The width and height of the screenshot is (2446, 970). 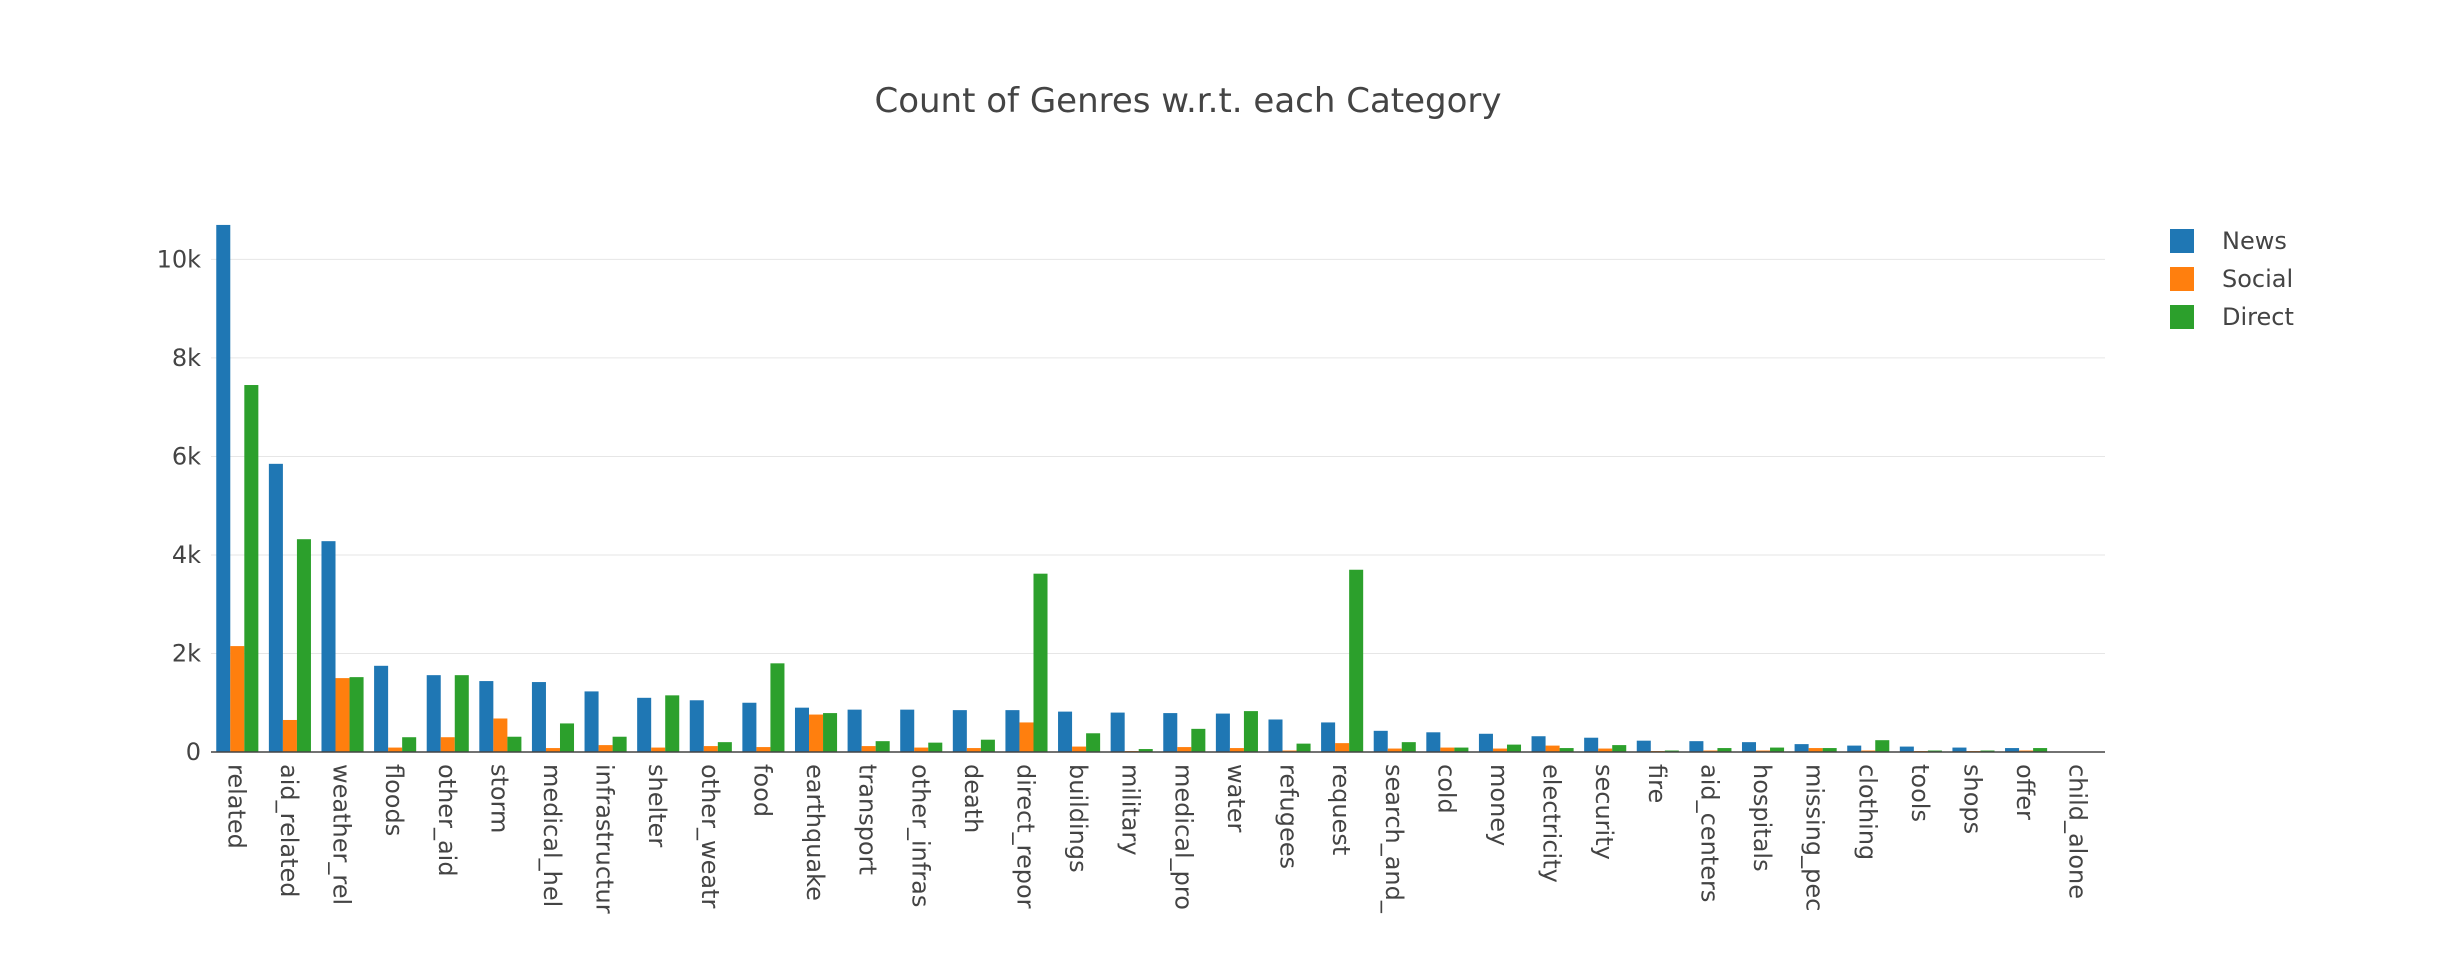 What do you see at coordinates (328, 646) in the screenshot?
I see `bar-news-weather_related` at bounding box center [328, 646].